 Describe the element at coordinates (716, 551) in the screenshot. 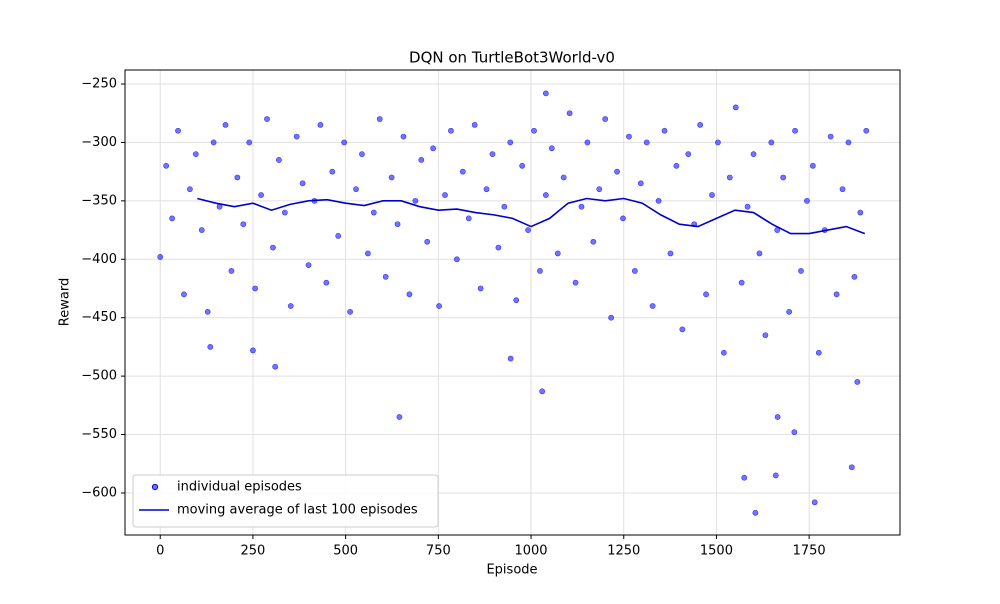

I see `x-tick-label: 1500` at that location.